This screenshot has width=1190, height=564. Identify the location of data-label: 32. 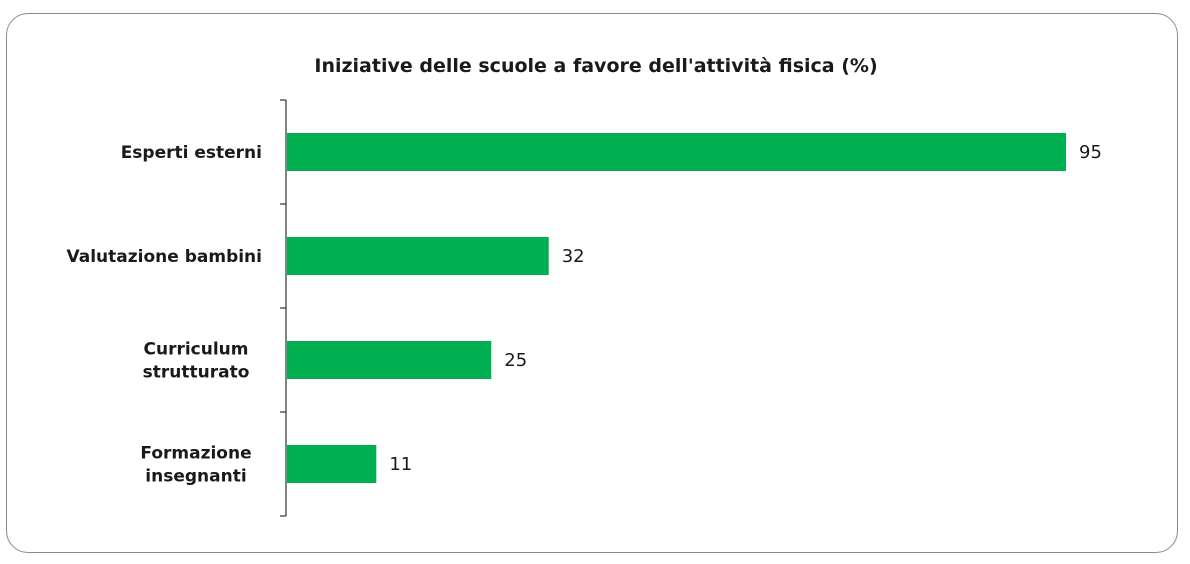
(573, 256).